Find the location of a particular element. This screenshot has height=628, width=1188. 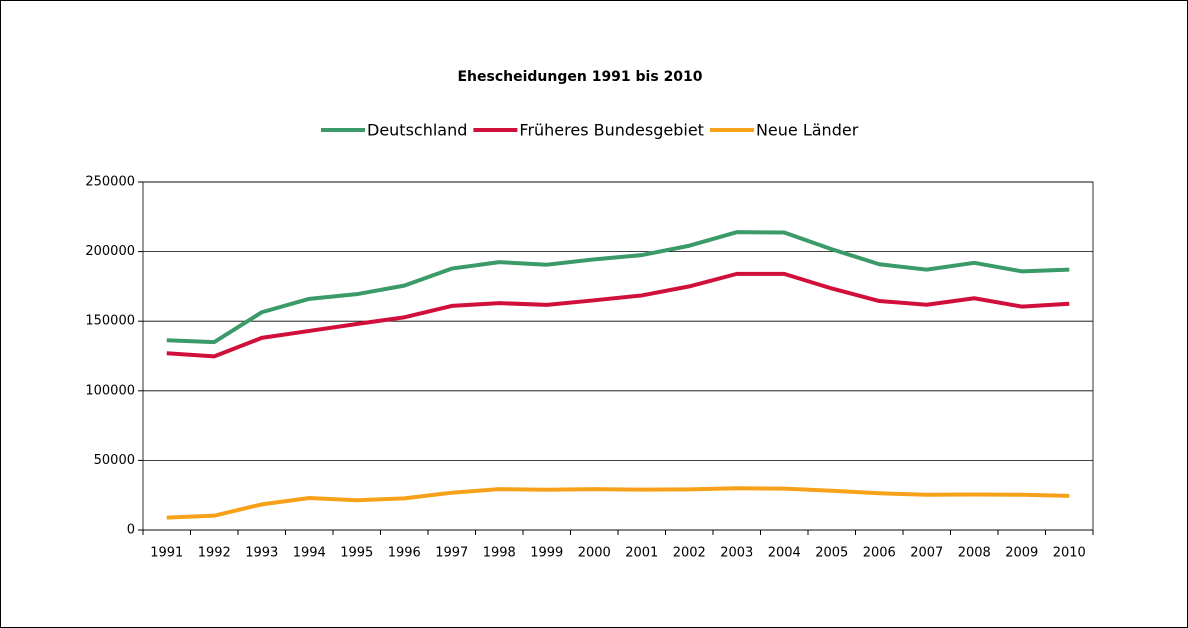

x-tick-label: 1992 is located at coordinates (214, 553).